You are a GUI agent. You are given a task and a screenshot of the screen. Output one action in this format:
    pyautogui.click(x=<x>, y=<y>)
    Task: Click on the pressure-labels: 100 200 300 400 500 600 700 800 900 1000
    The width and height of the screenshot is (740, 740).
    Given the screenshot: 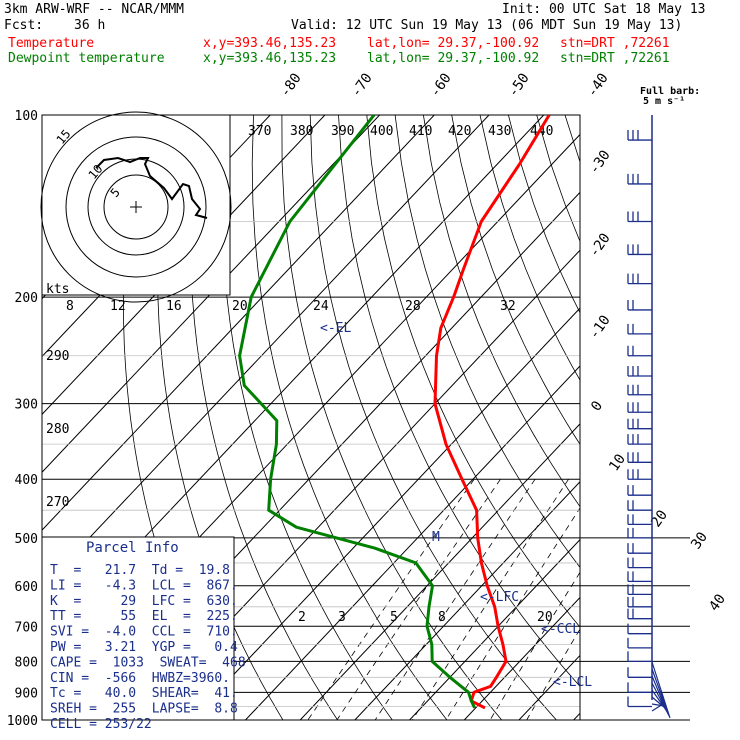 What is the action you would take?
    pyautogui.click(x=22, y=419)
    